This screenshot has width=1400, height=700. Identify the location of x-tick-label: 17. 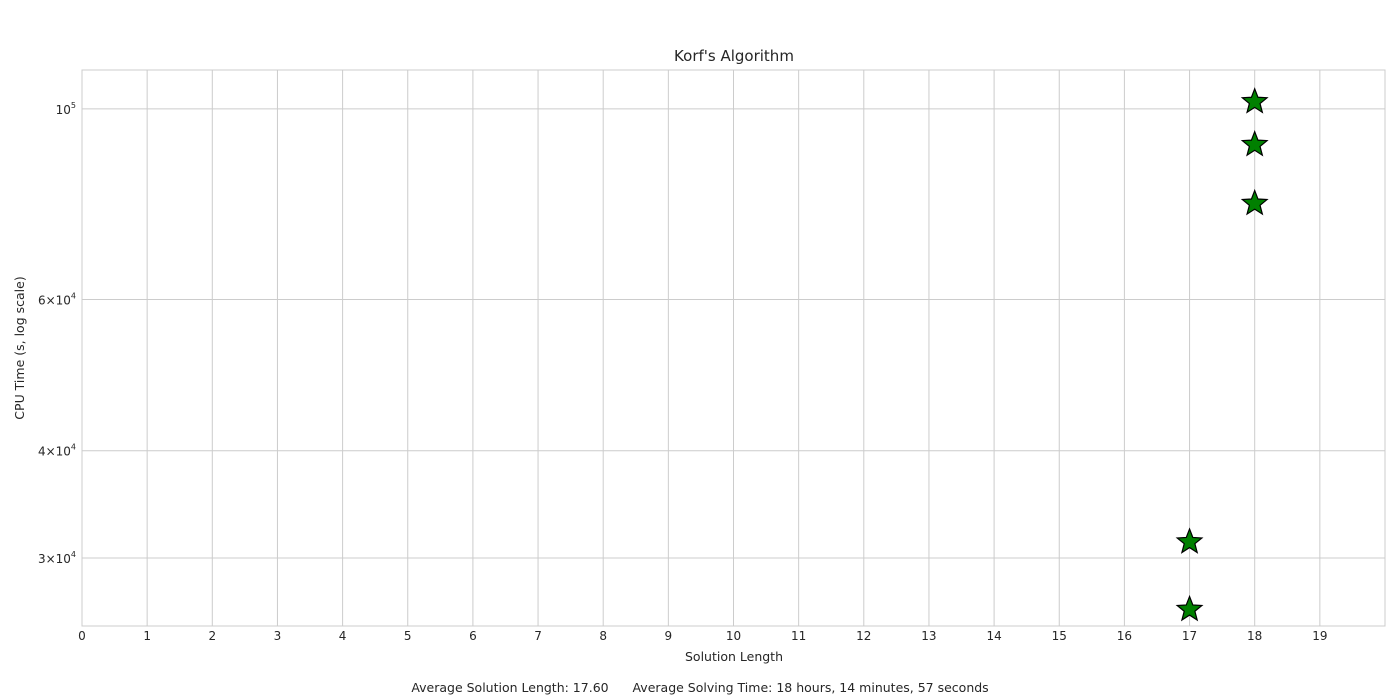
(1189, 636).